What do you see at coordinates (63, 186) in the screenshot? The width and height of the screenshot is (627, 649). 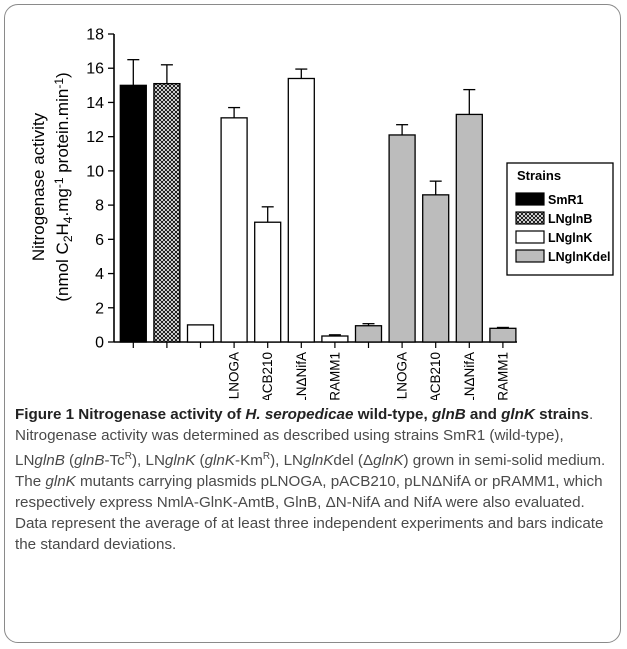 I see `y-axis-unit-label: (nmol C2H4.mg-1 protein.min-1)` at bounding box center [63, 186].